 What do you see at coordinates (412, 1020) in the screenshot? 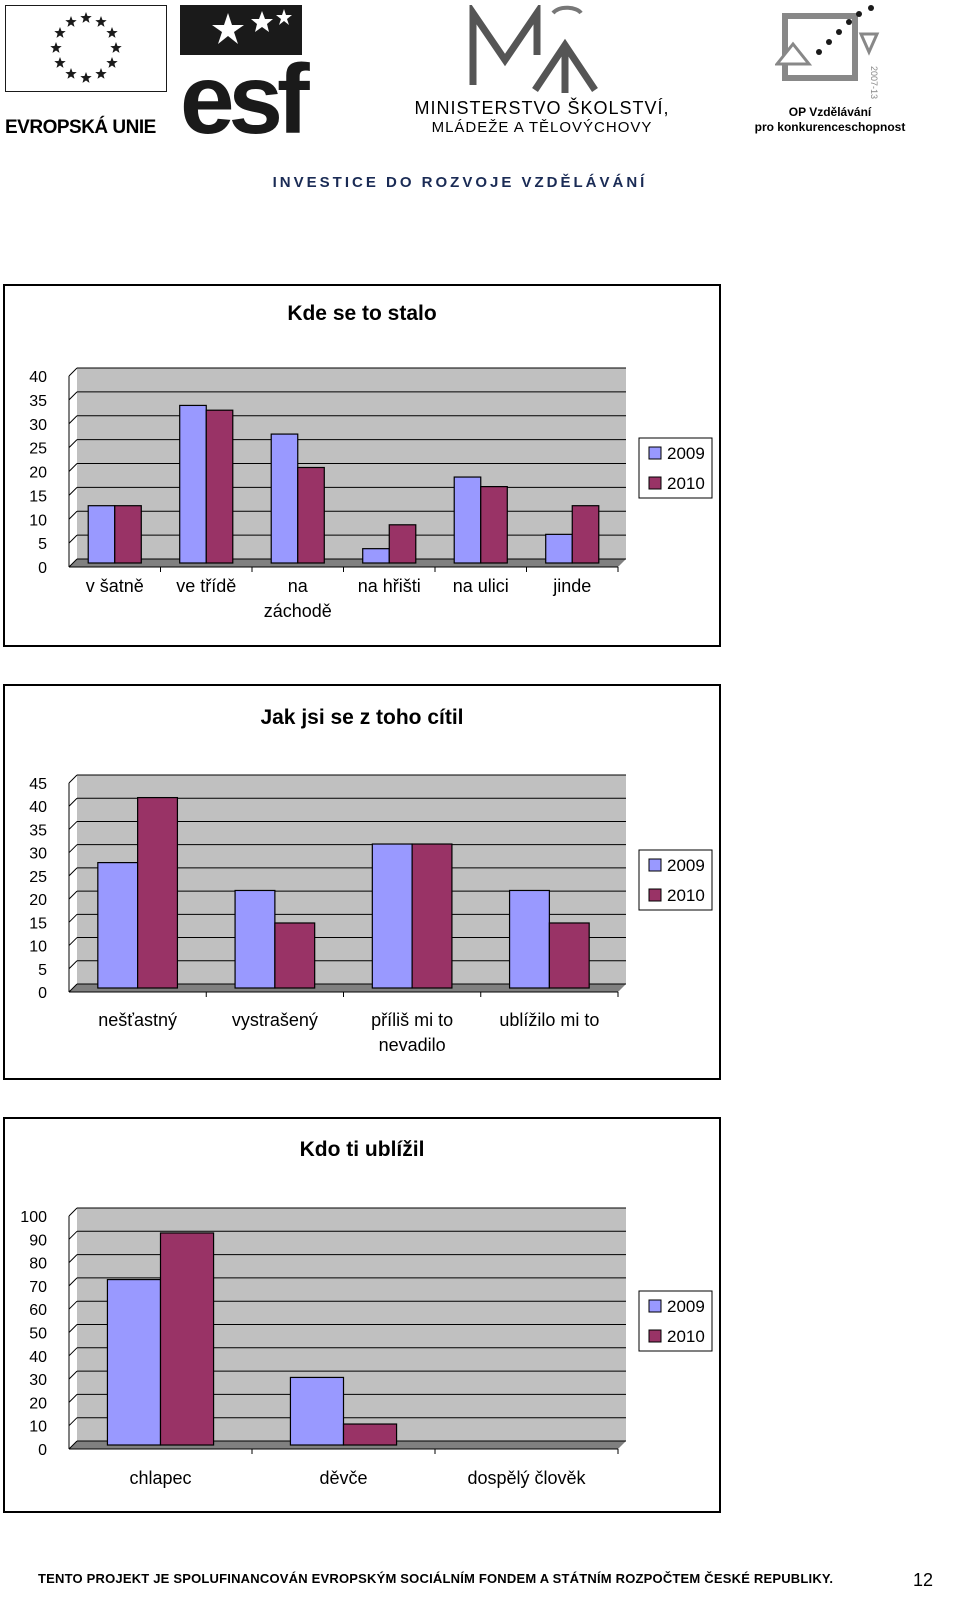
I see `x-tick-label: příliš mi to` at bounding box center [412, 1020].